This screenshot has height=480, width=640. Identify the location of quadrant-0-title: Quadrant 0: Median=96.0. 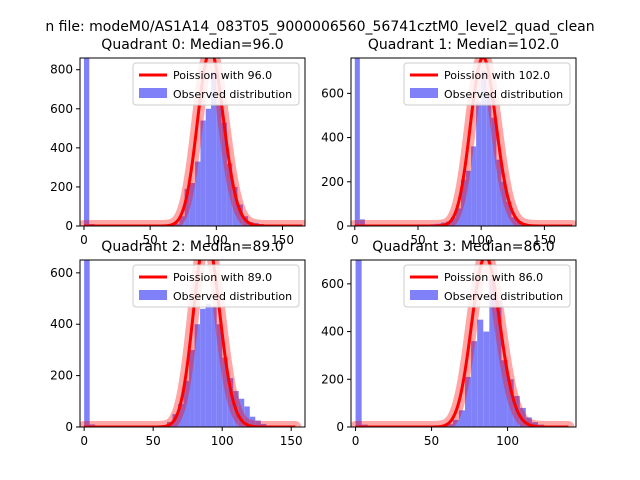
(192, 45).